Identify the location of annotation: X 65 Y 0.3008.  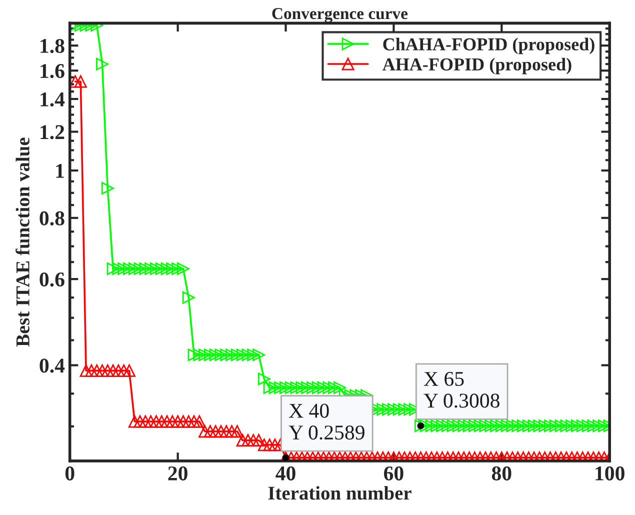
(462, 390).